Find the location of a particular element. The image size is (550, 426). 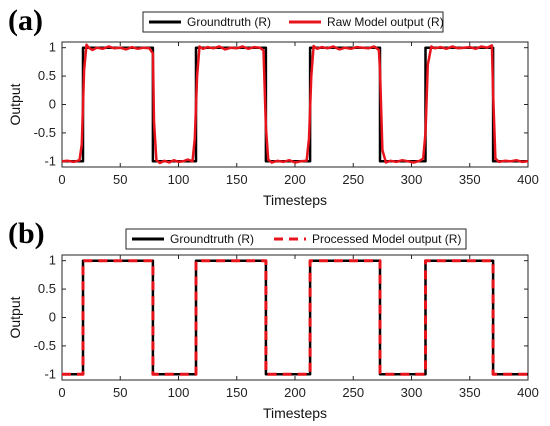

panel-label: (a) is located at coordinates (25, 20).